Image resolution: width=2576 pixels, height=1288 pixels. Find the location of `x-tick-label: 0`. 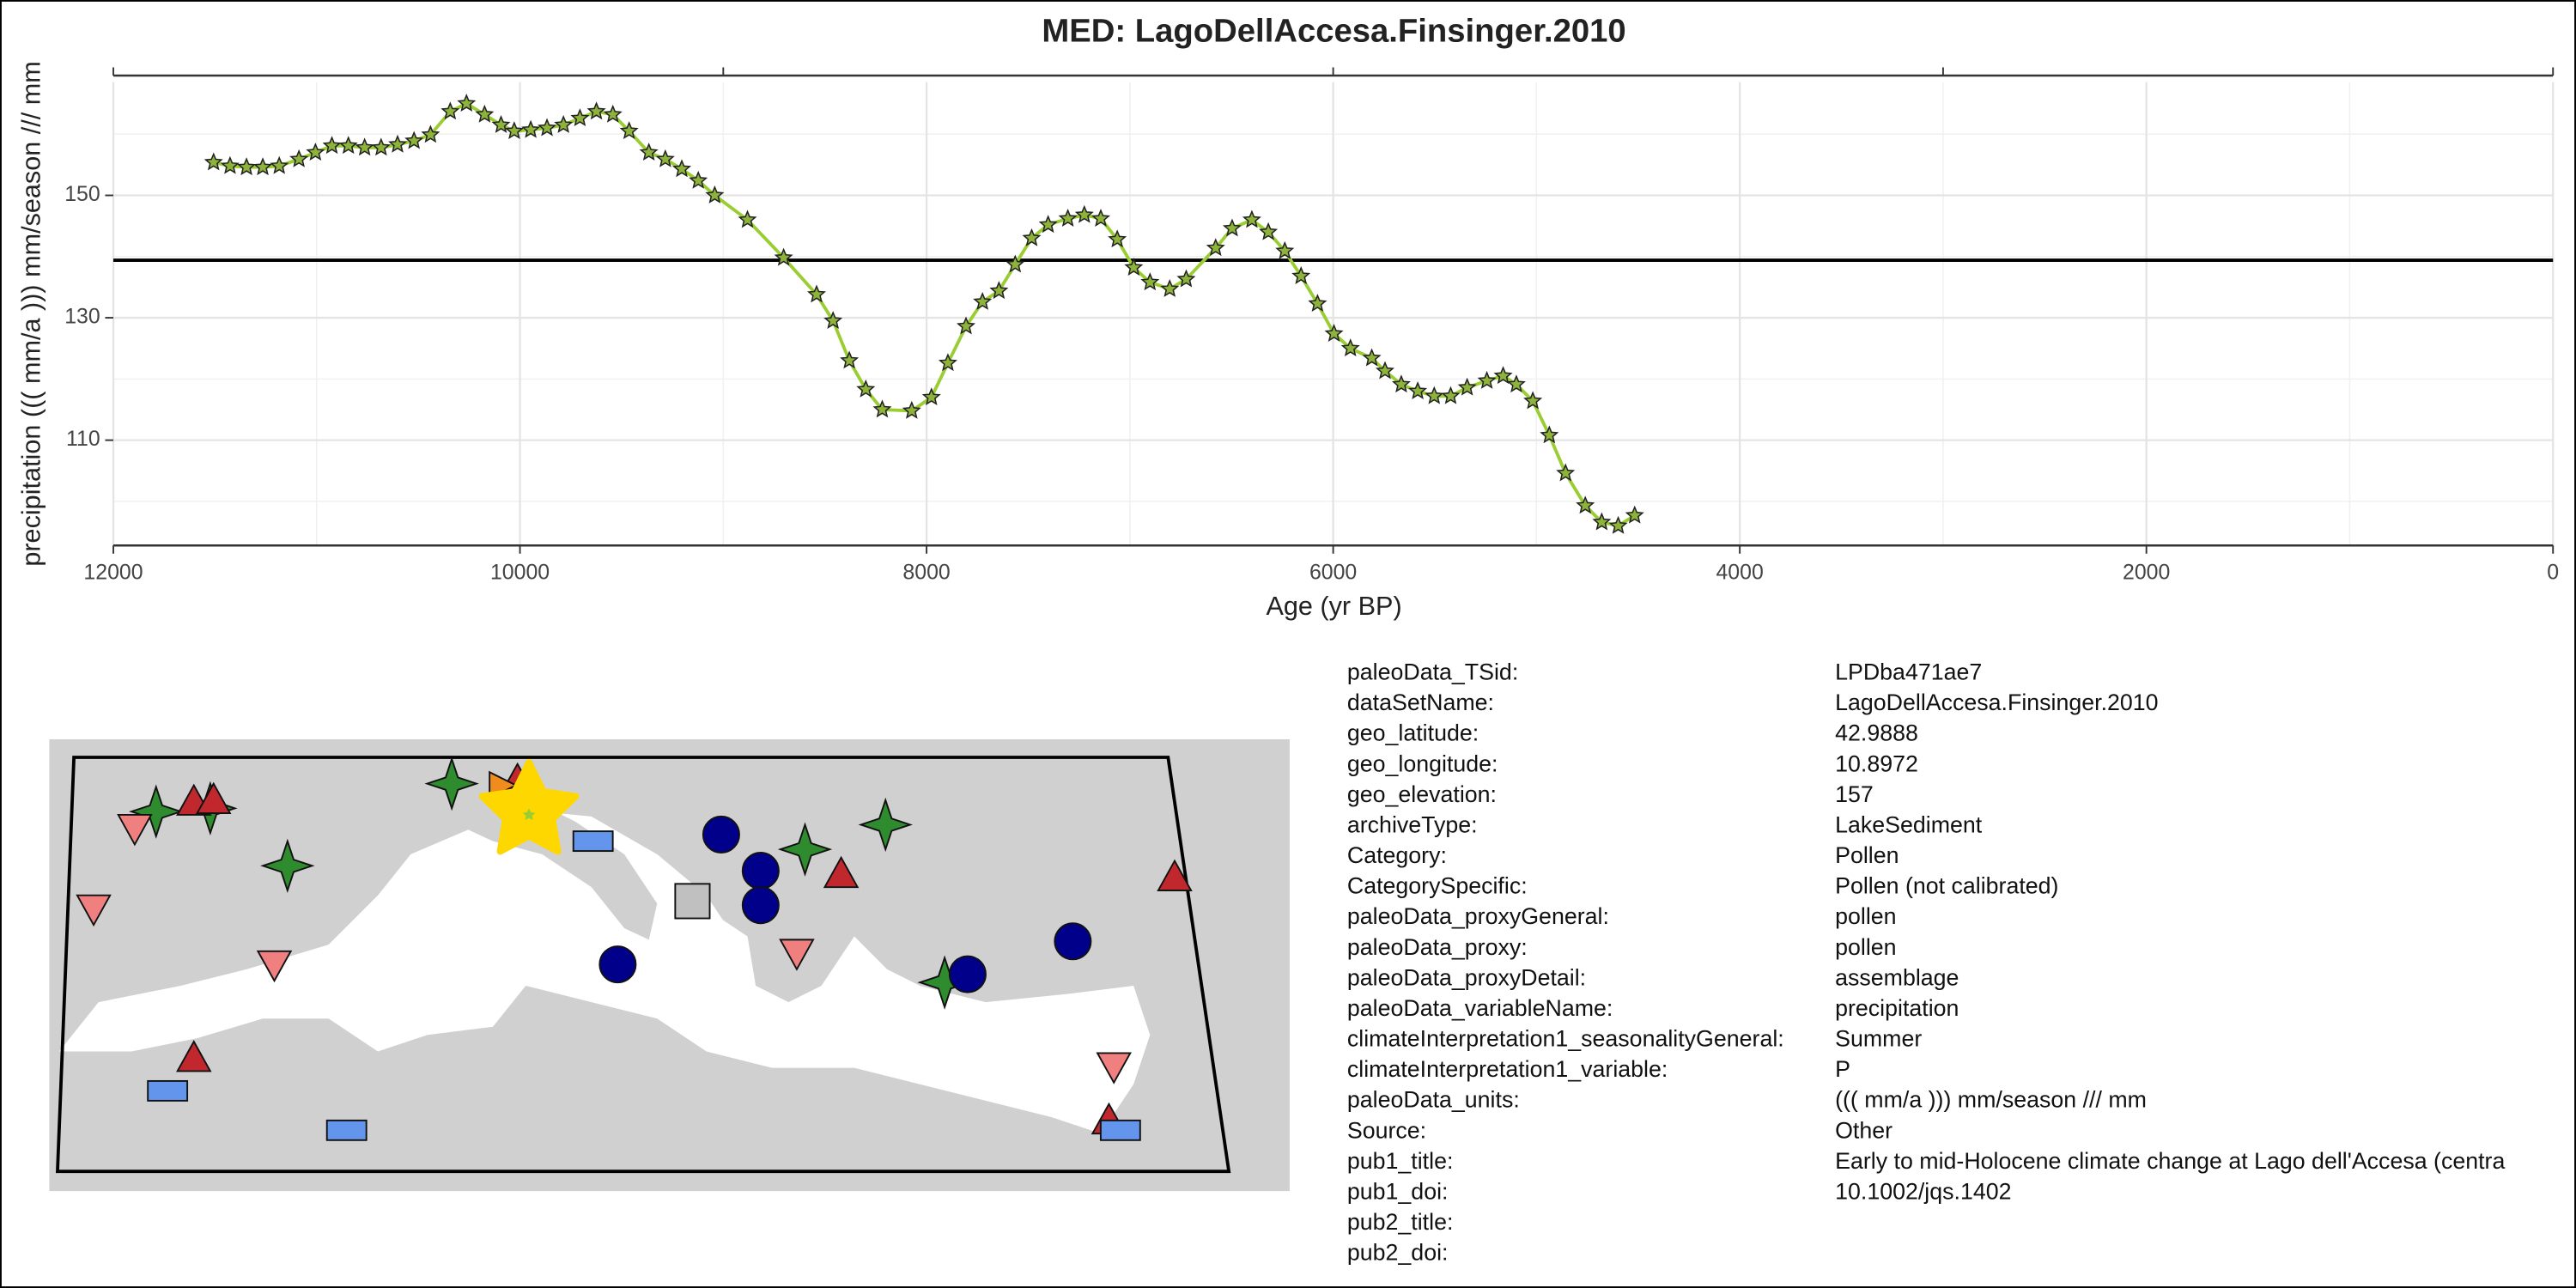

x-tick-label: 0 is located at coordinates (2553, 572).